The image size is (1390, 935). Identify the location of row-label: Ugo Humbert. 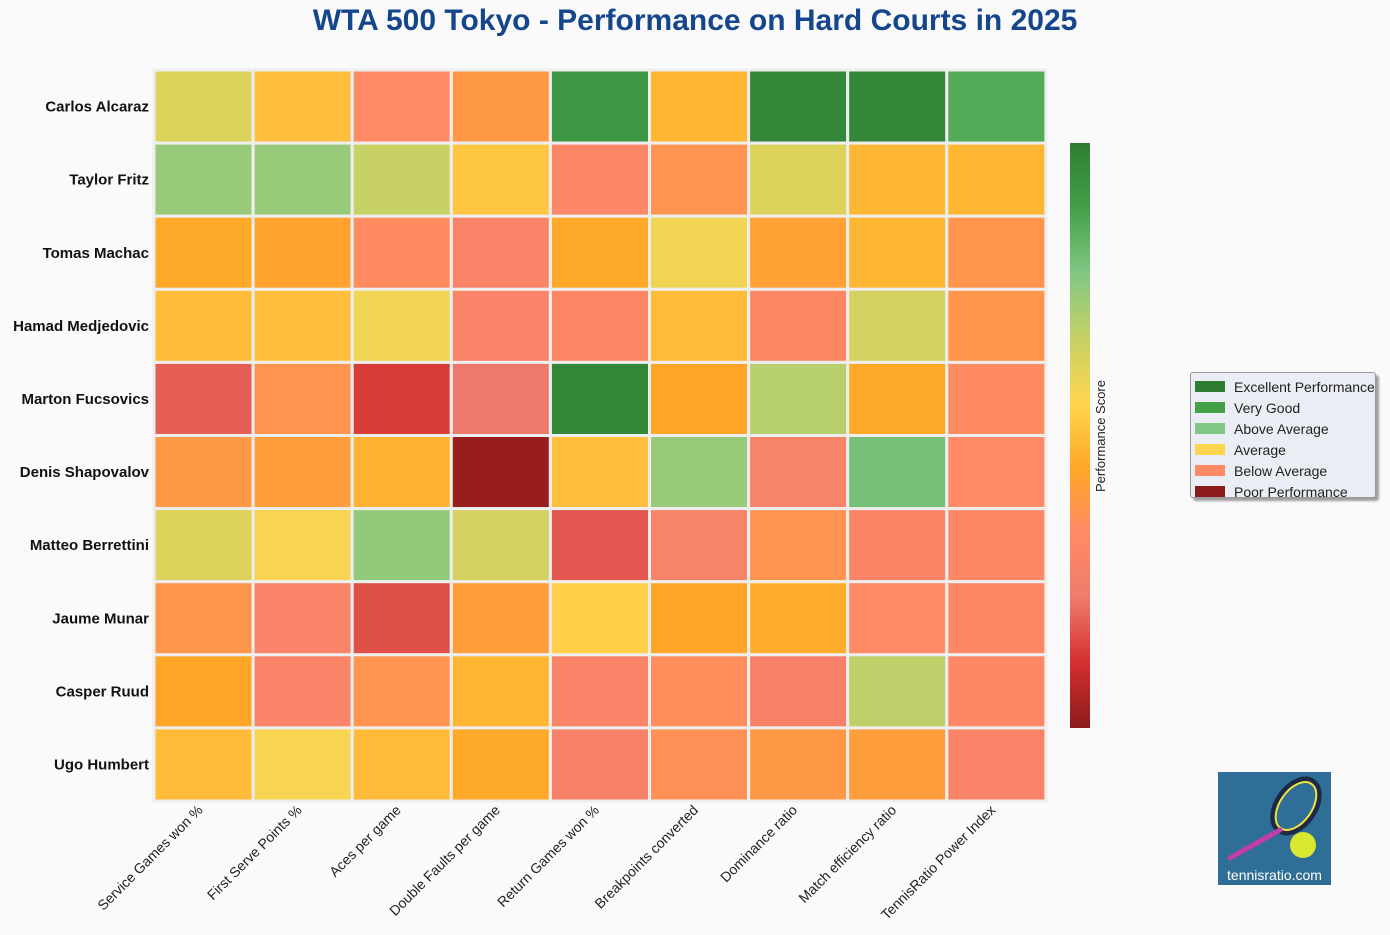
(101, 764).